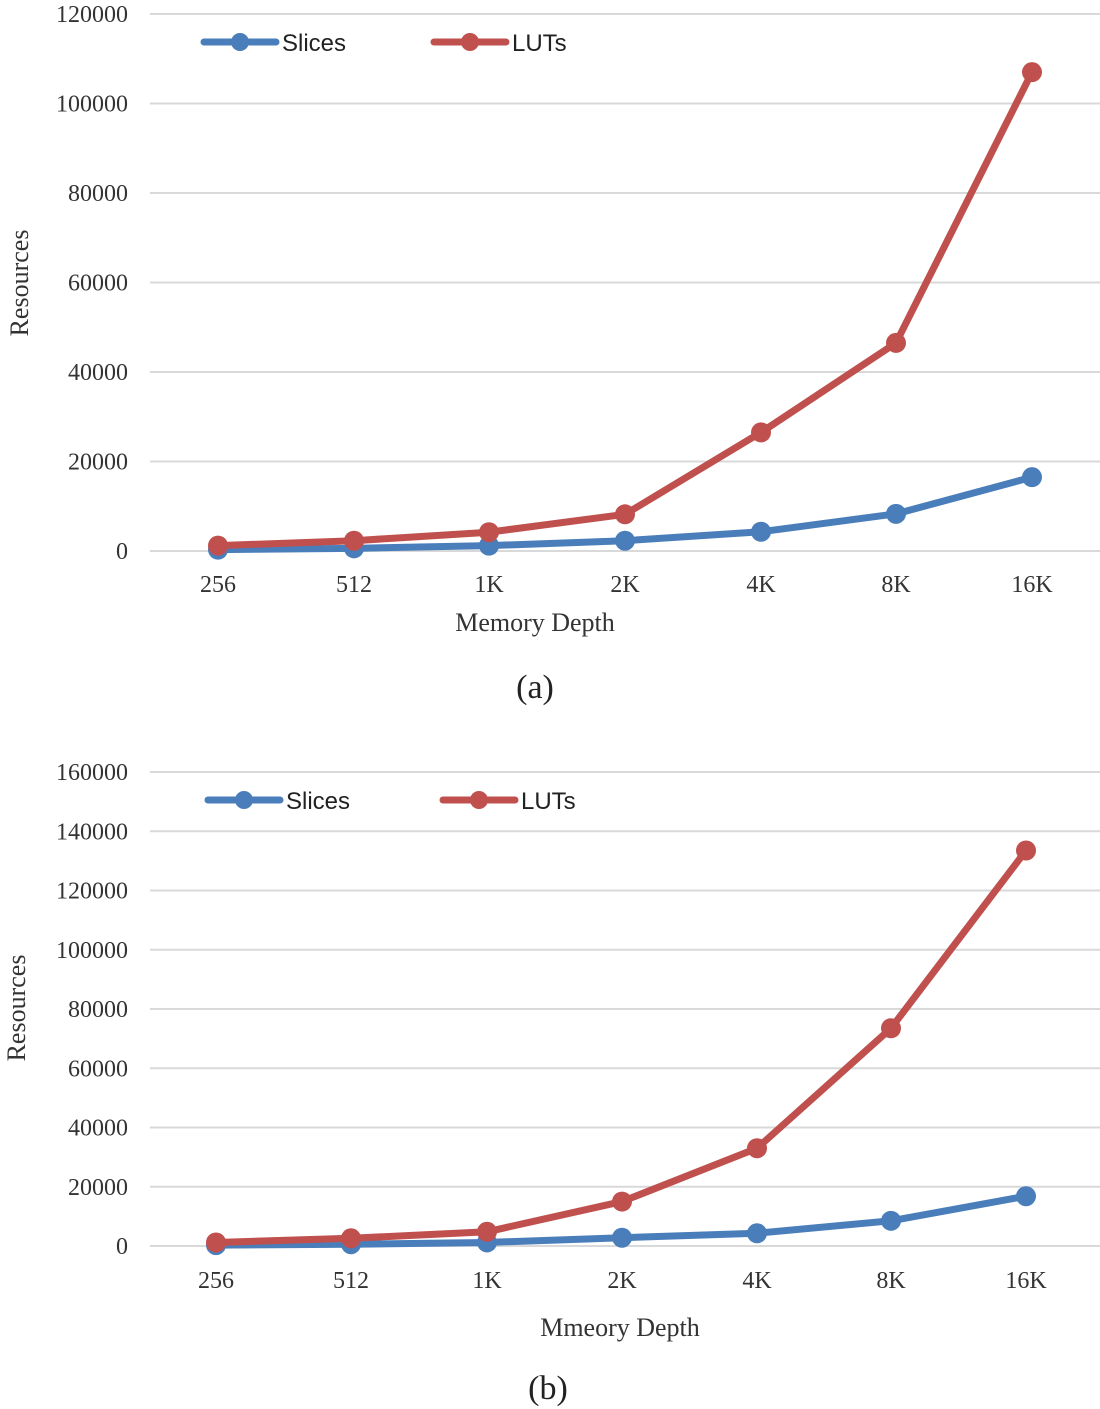 This screenshot has width=1100, height=1409. I want to click on y-tick-label: 160000, so click(92, 773).